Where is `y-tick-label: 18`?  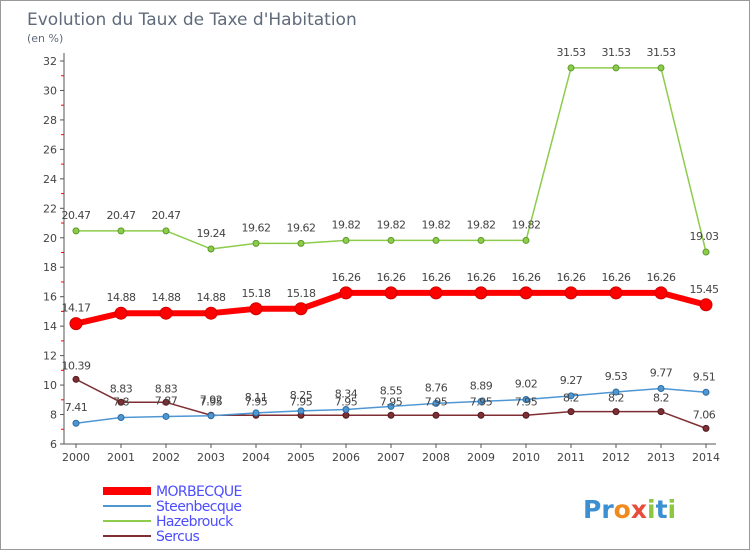
y-tick-label: 18 is located at coordinates (50, 267).